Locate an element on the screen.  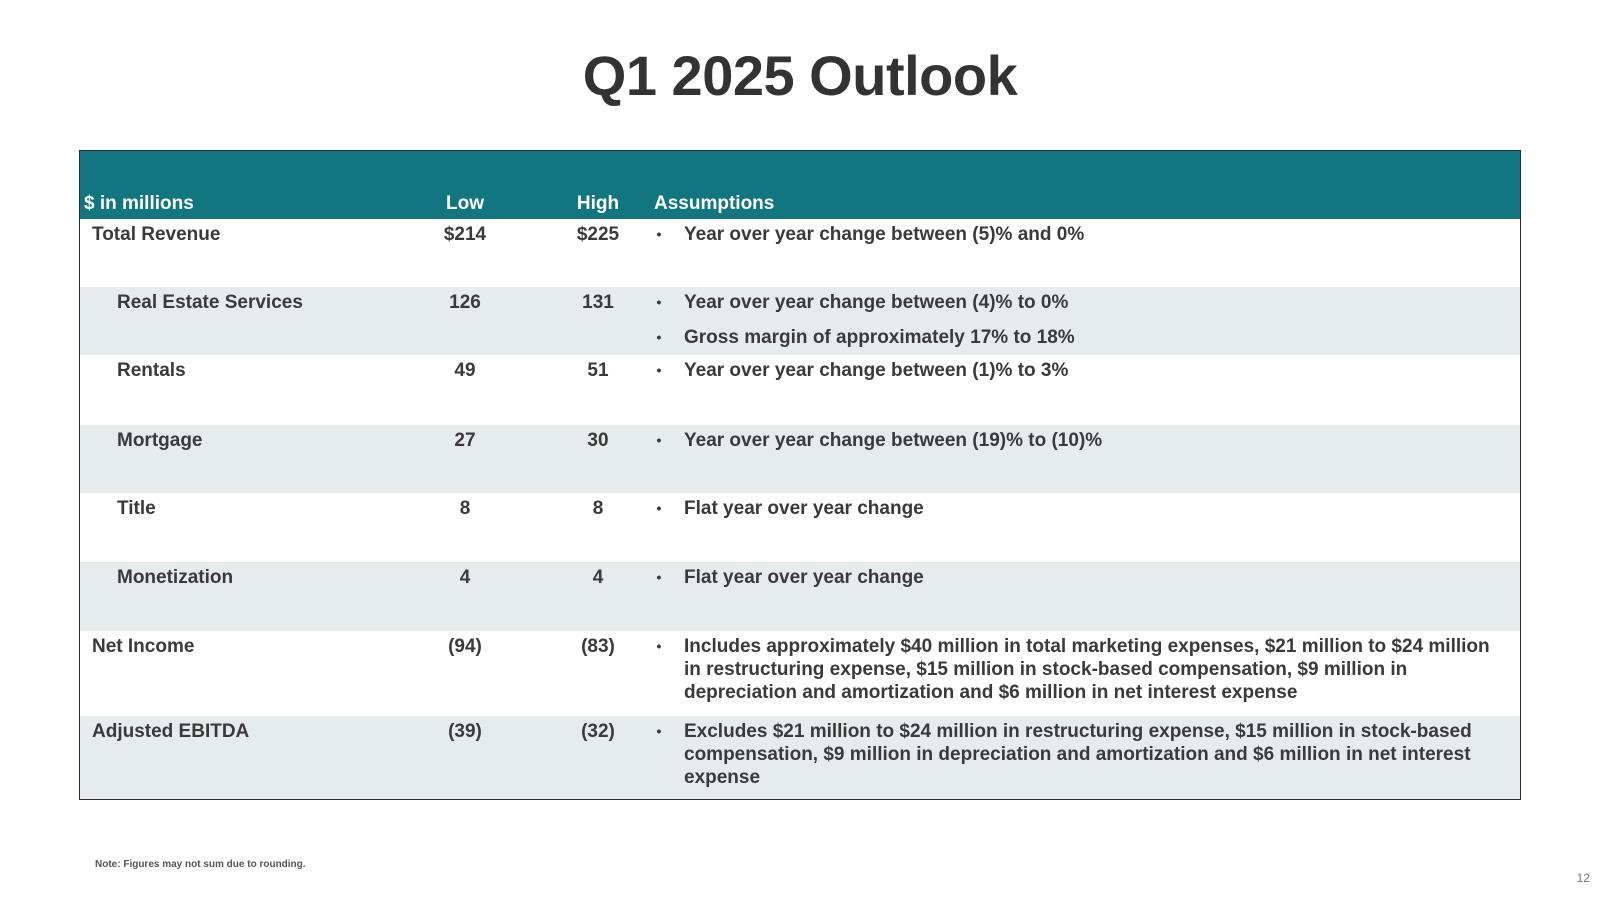
header-high: High is located at coordinates (598, 203).